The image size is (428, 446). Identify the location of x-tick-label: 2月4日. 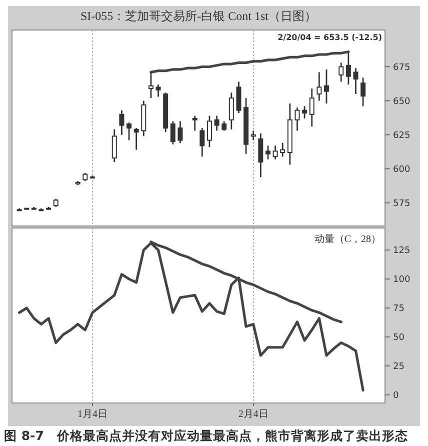
(253, 414).